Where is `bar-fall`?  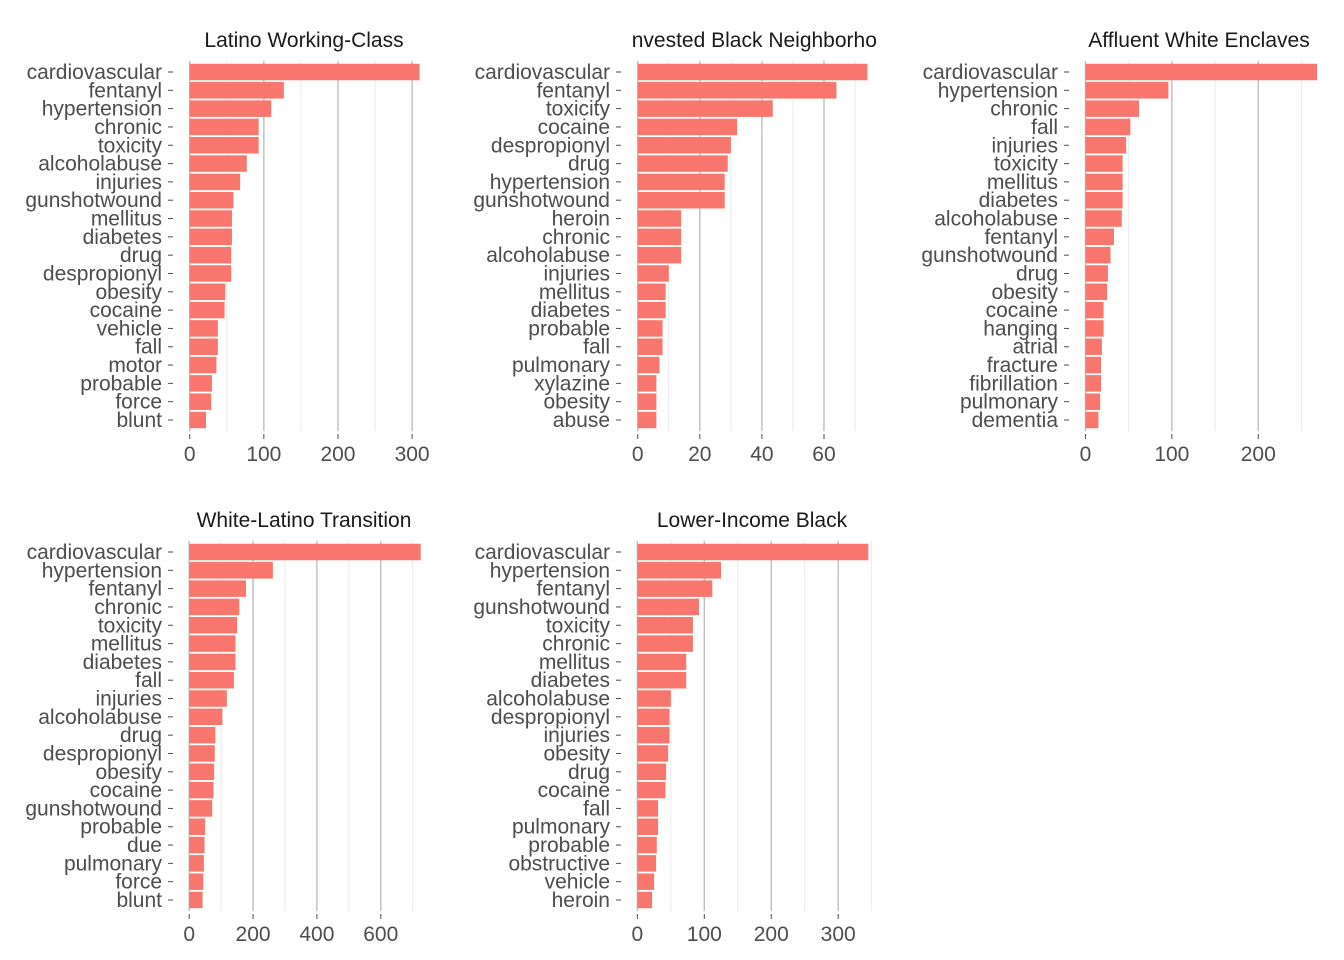
bar-fall is located at coordinates (211, 680).